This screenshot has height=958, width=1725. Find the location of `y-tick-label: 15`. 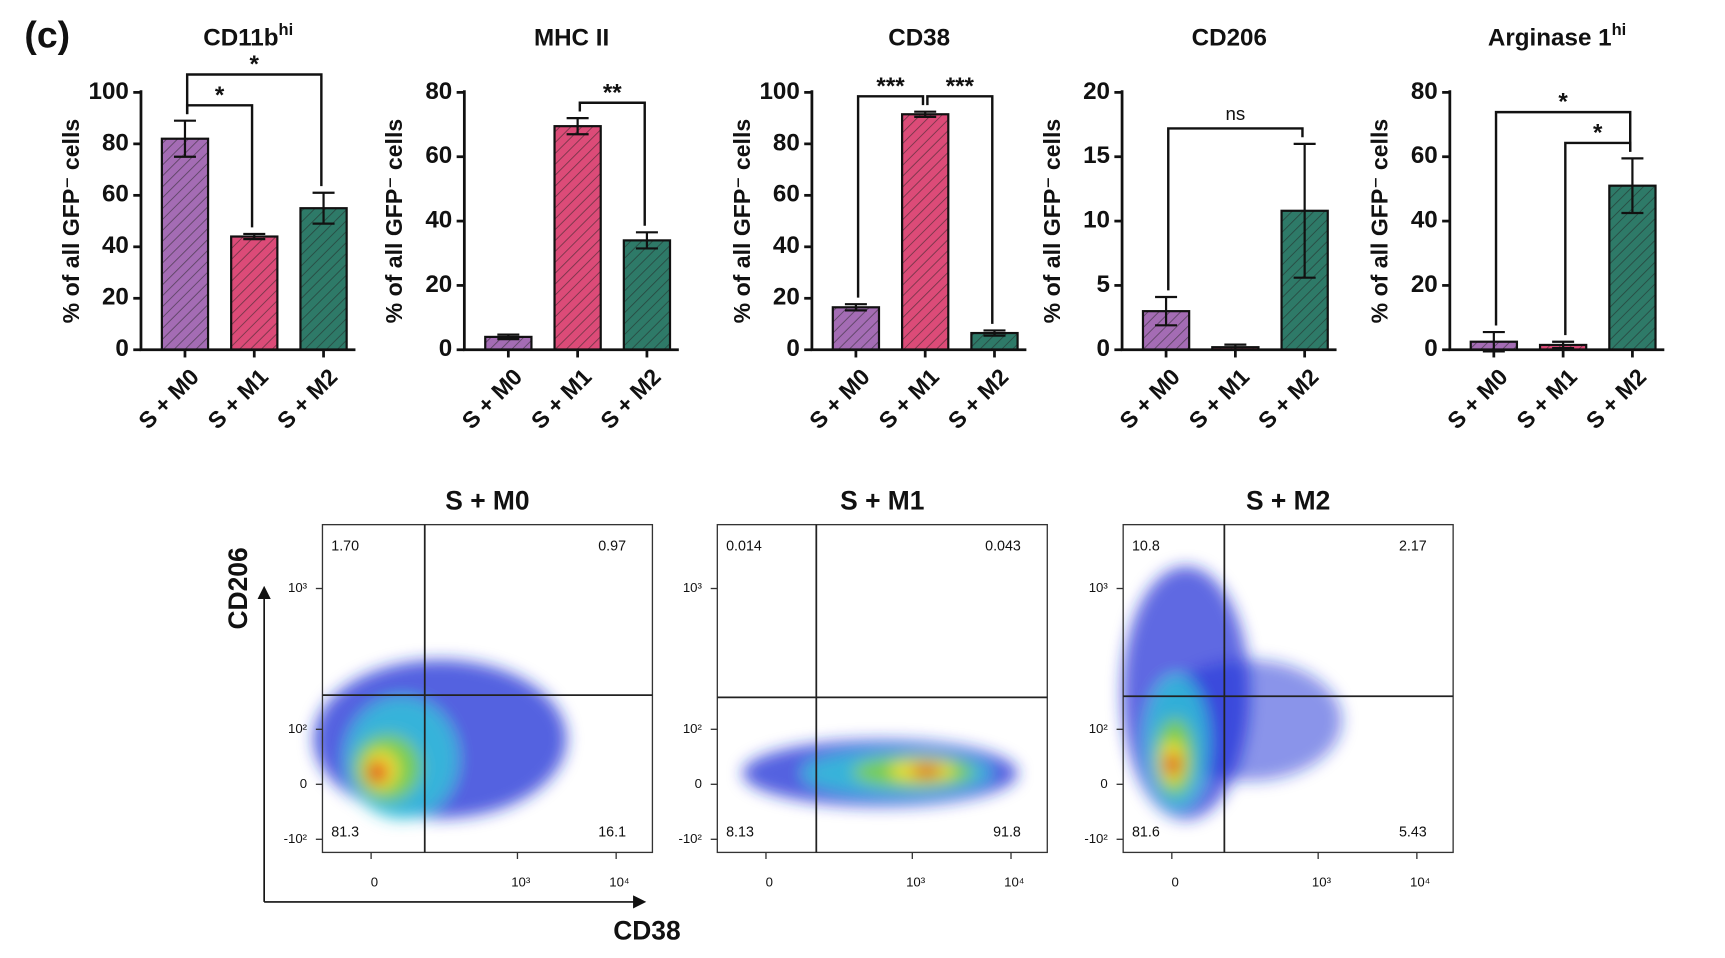

y-tick-label: 15 is located at coordinates (1096, 155).